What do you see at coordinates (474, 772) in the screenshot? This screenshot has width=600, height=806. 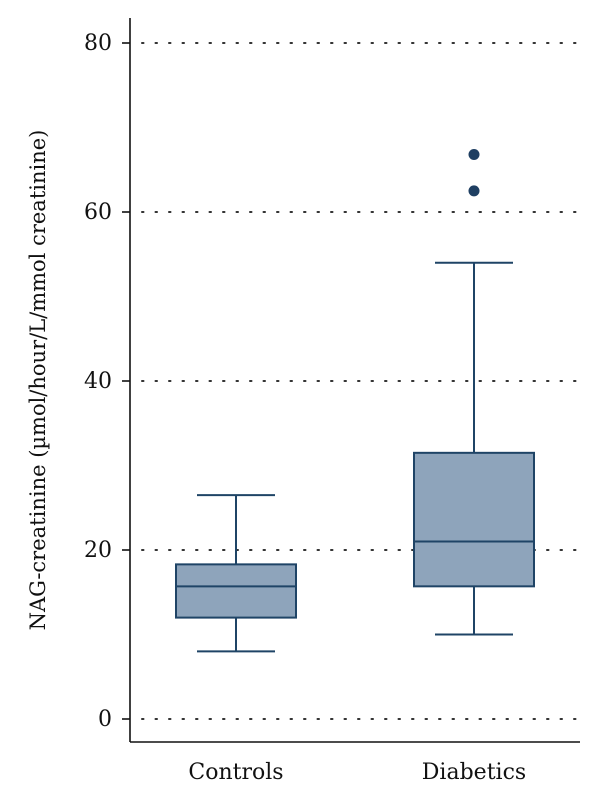 I see `x-category-label-diabetics: Diabetics` at bounding box center [474, 772].